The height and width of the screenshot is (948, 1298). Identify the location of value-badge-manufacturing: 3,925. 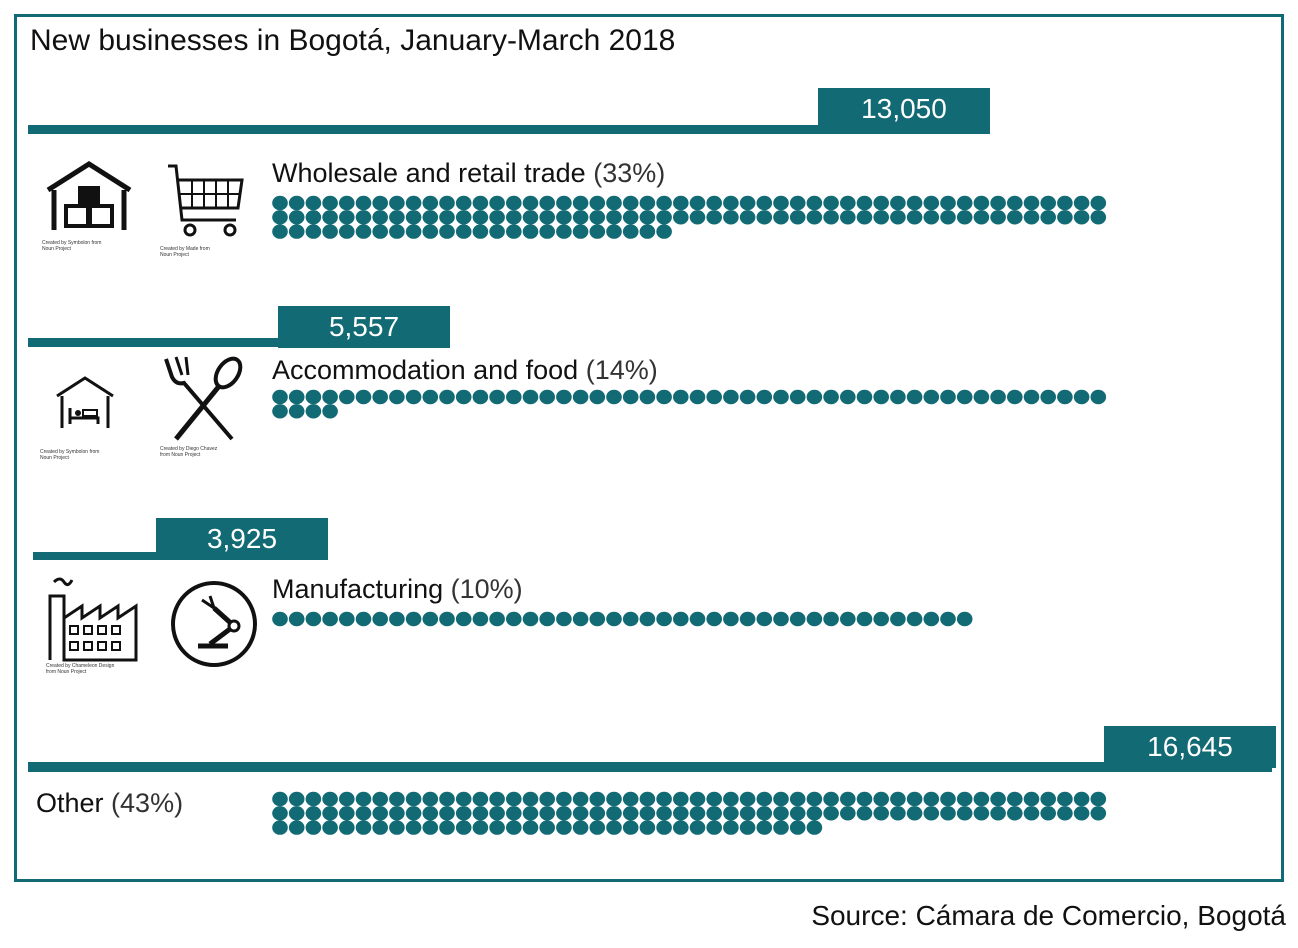
(242, 539).